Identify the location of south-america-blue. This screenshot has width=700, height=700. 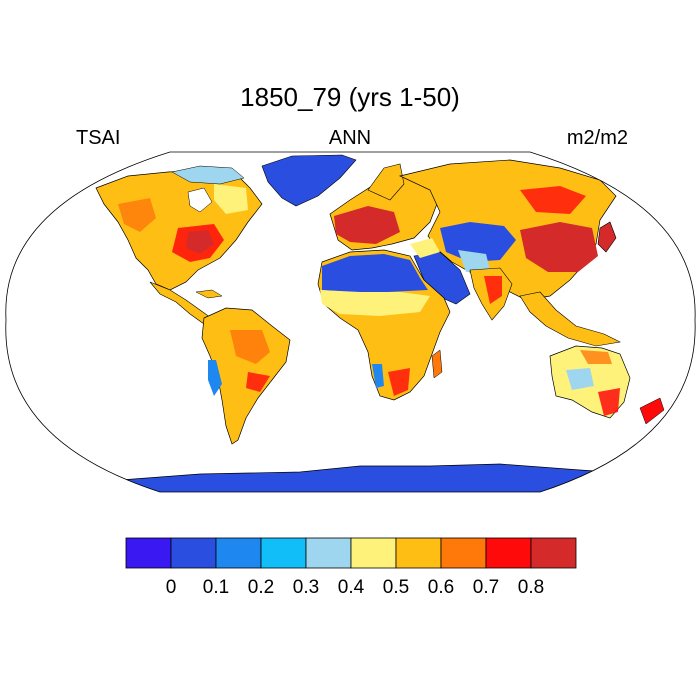
(215, 378).